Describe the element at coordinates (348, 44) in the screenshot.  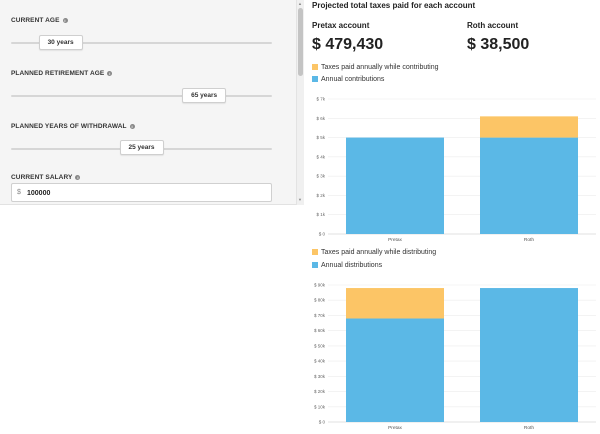
I see `pretax-total-value: $ 479,430` at that location.